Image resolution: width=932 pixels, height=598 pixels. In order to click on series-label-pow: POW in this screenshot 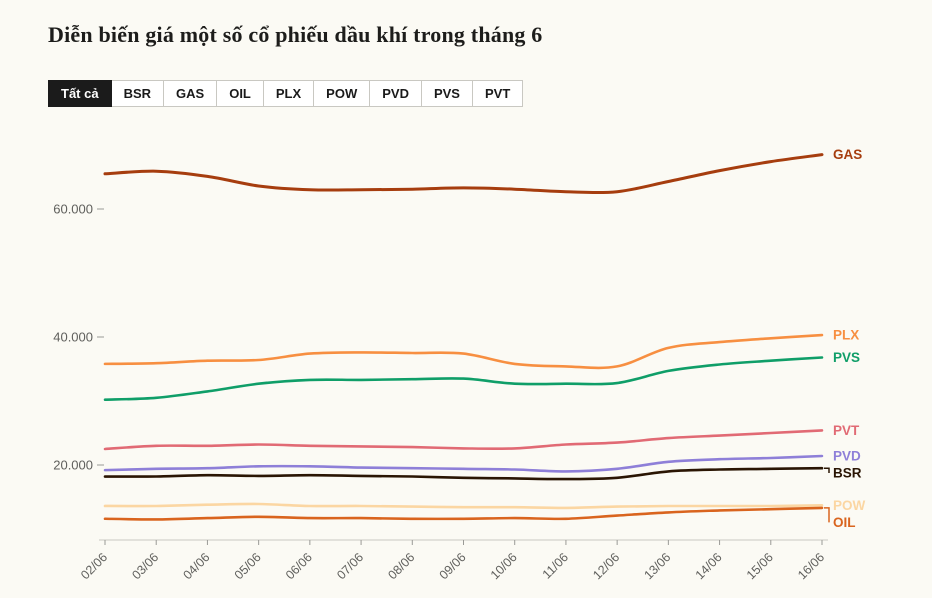, I will do `click(849, 505)`.